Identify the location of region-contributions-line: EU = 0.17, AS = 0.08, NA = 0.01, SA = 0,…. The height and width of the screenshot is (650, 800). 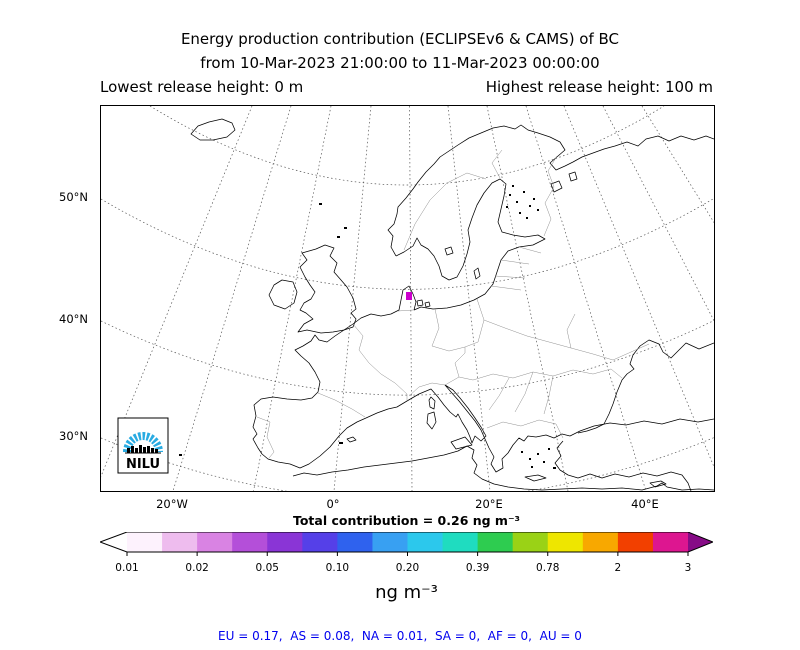
(400, 636).